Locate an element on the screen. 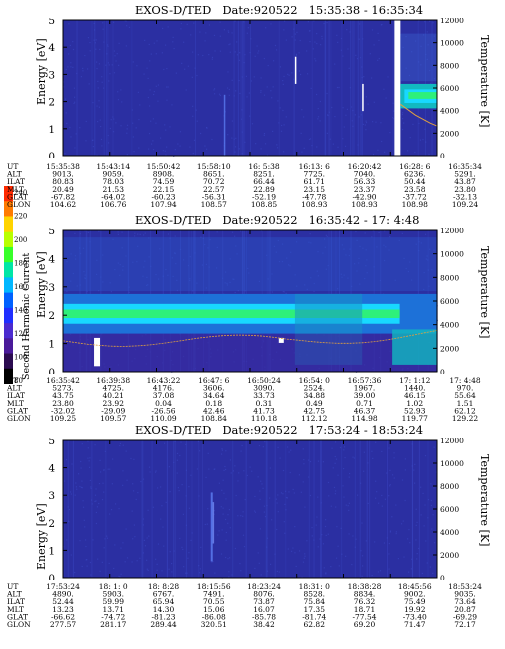 The image size is (505, 649). y2-tick-label: 12000 is located at coordinates (452, 21).